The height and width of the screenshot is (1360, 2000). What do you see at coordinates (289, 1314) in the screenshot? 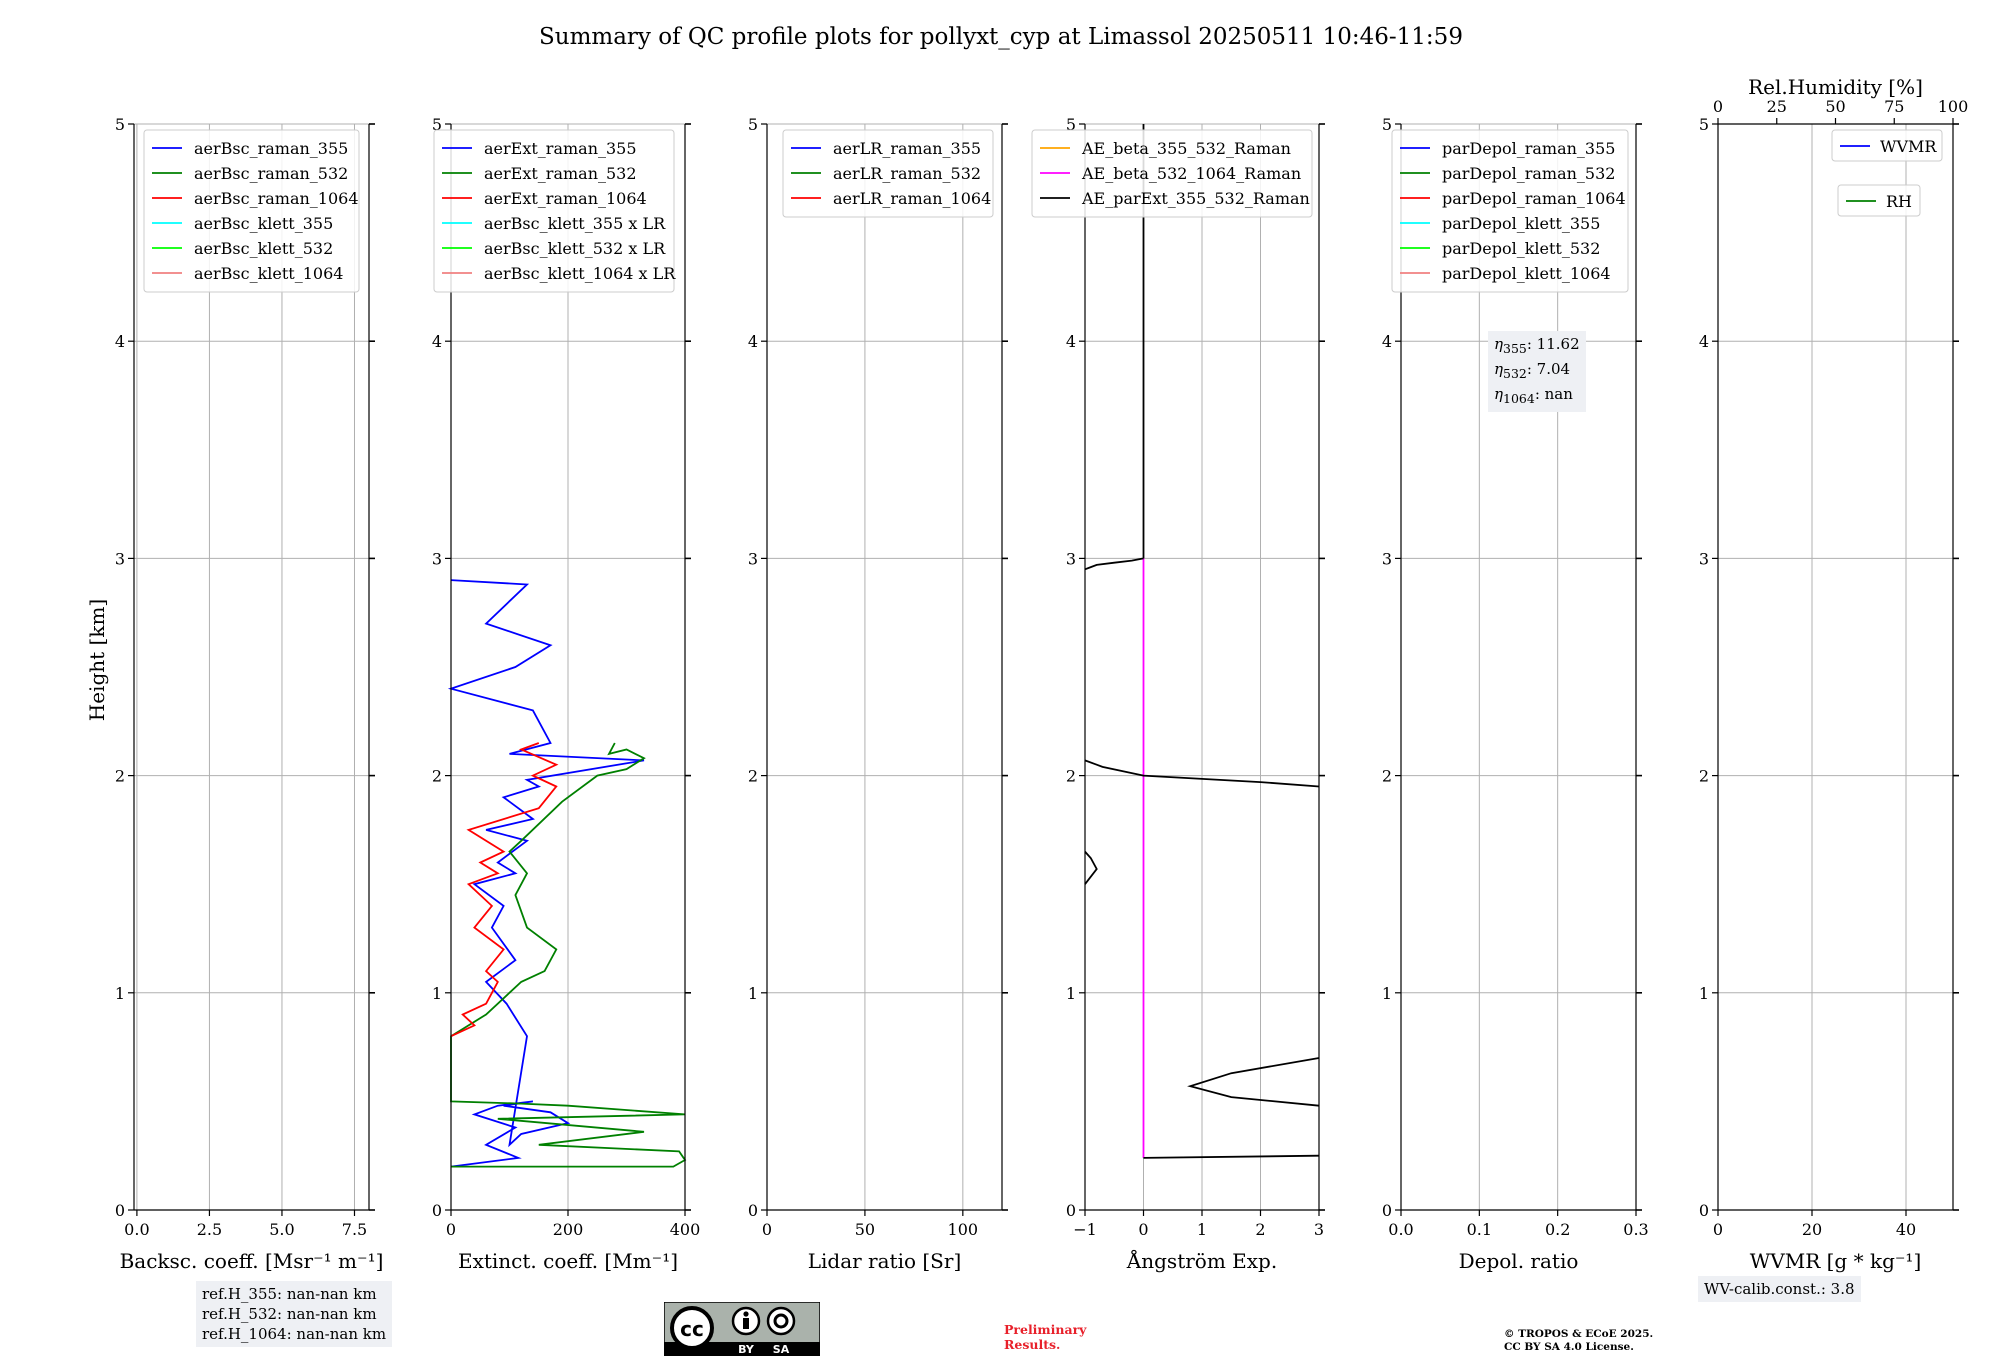
I see `ref-height-532: ref.H_532: nan-nan km` at bounding box center [289, 1314].